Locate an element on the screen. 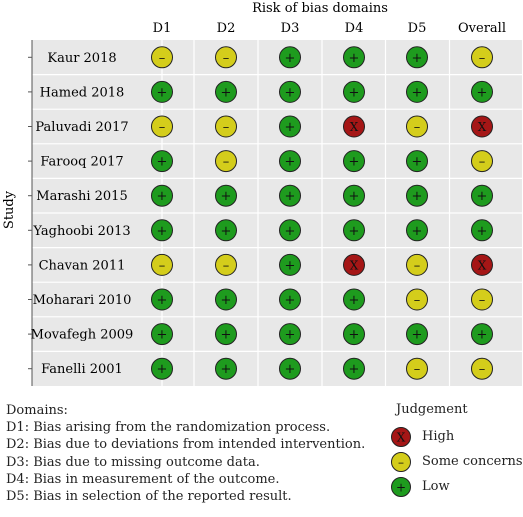  judgement-high-glyph: X is located at coordinates (354, 265).